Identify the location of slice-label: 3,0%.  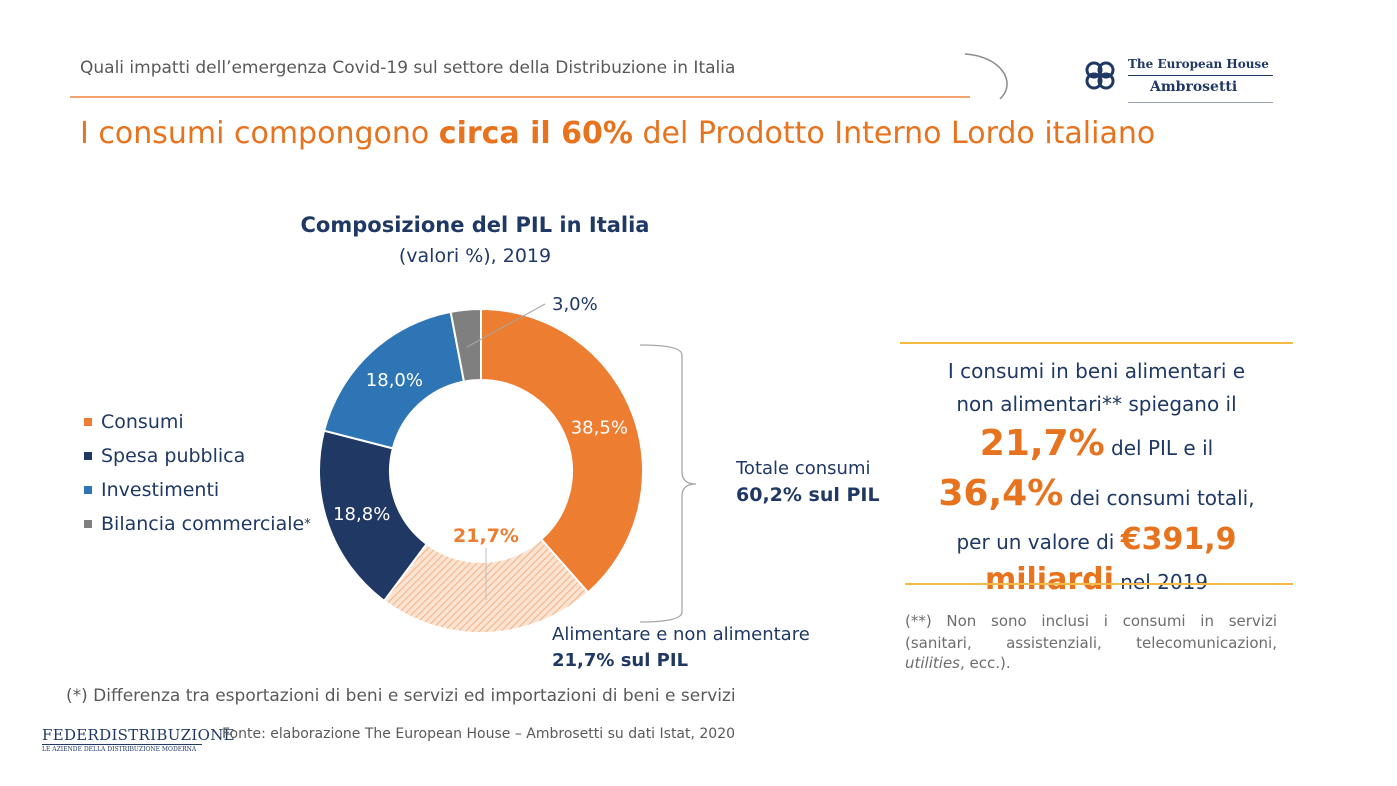
(575, 304).